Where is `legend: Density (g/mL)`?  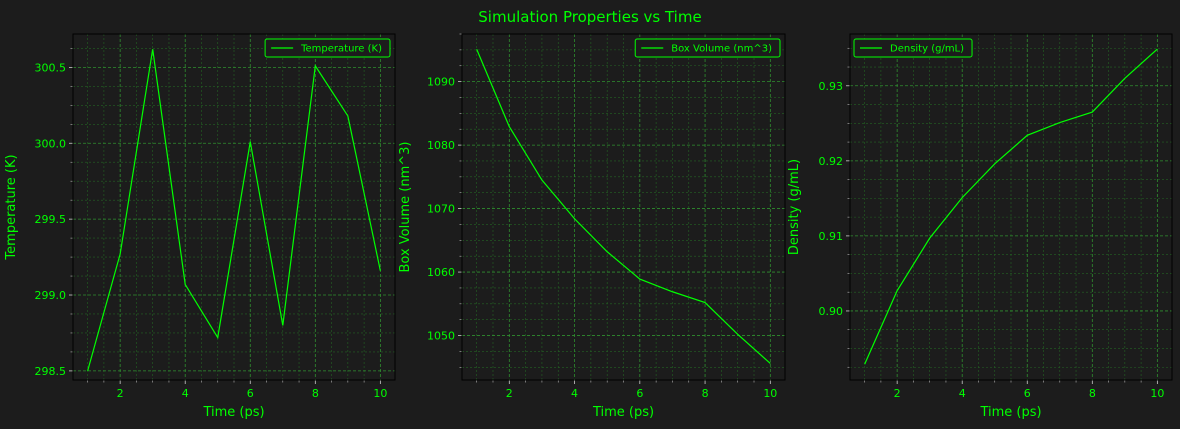
legend: Density (g/mL) is located at coordinates (913, 48).